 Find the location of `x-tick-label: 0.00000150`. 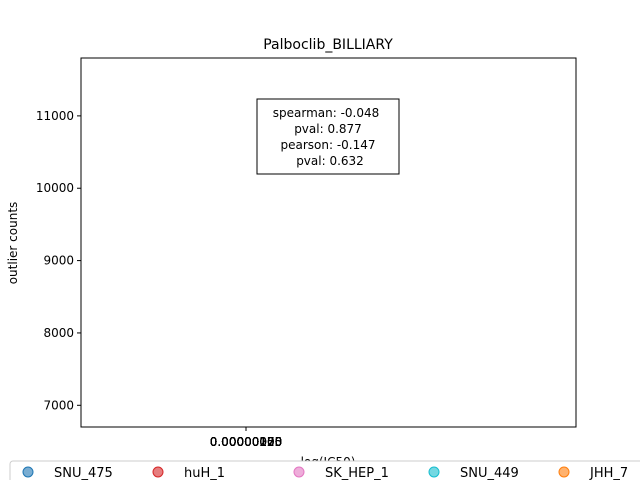

x-tick-label: 0.00000150 is located at coordinates (246, 442).